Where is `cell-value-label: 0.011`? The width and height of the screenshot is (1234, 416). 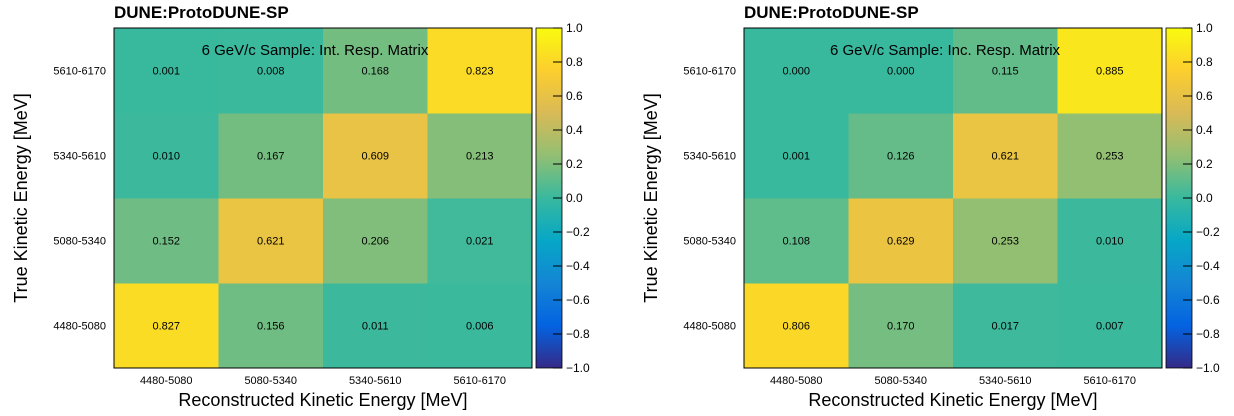 cell-value-label: 0.011 is located at coordinates (375, 327).